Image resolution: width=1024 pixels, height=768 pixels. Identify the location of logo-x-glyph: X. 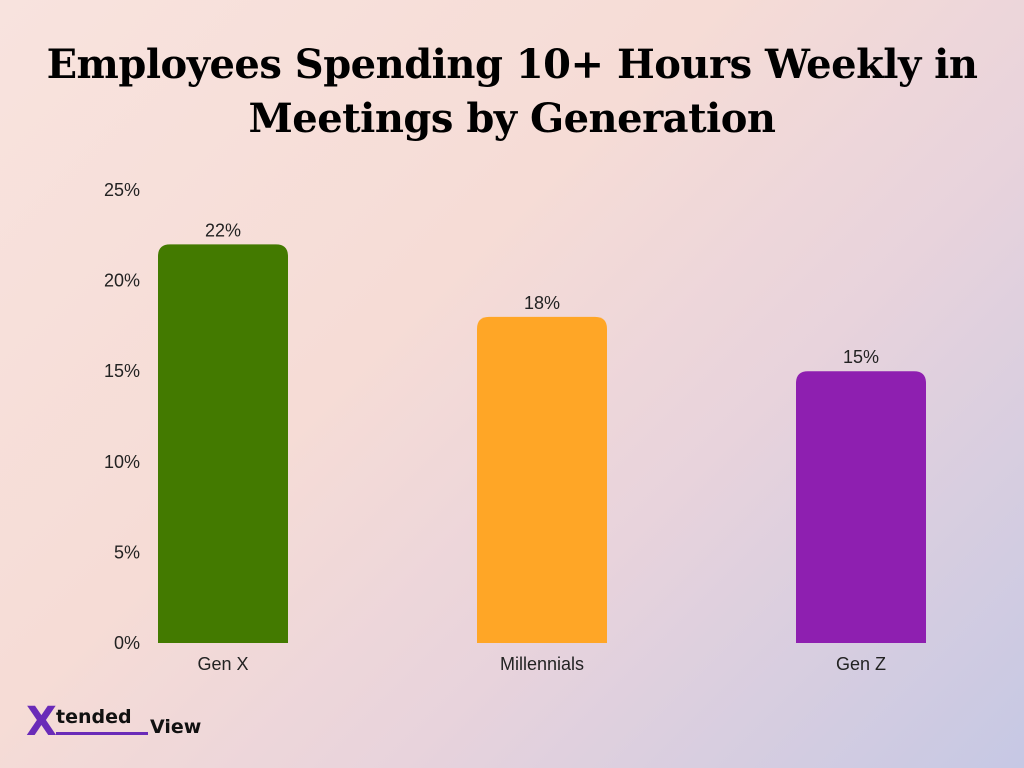
(41, 722).